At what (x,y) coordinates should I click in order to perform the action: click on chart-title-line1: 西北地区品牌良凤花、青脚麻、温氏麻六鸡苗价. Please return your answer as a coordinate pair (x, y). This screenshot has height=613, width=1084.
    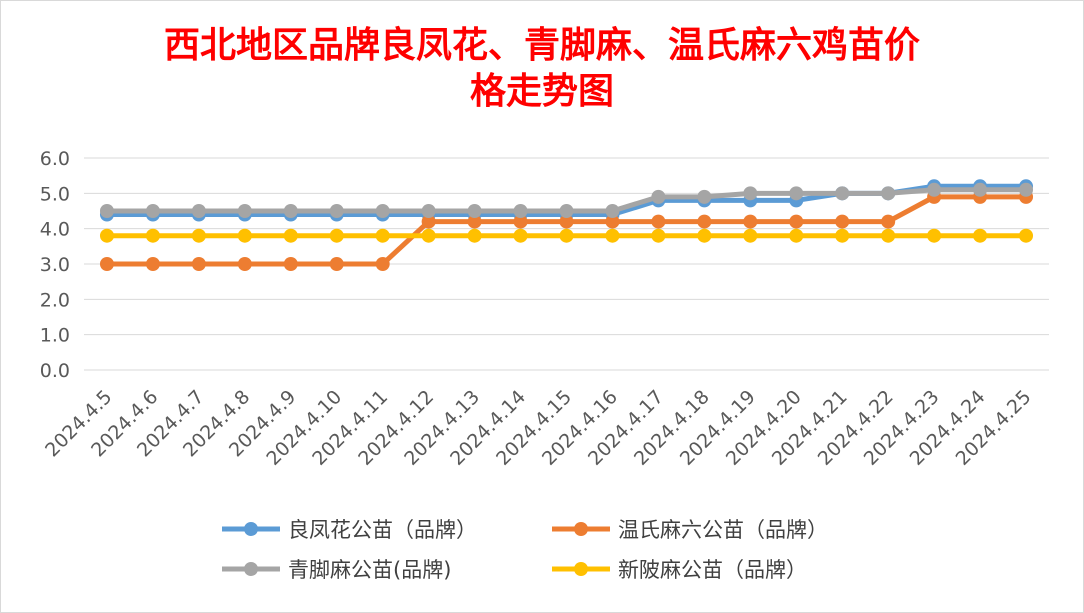
    Looking at the image, I should click on (541, 45).